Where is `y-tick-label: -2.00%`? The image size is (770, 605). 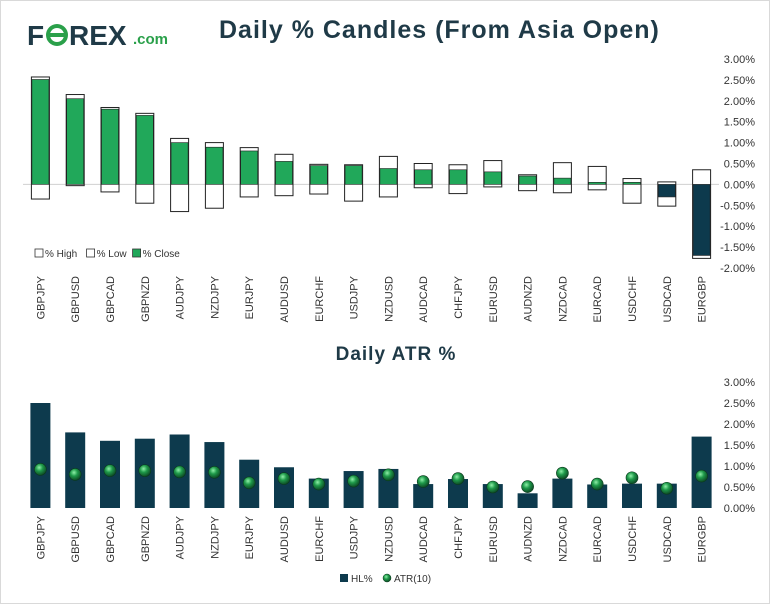 y-tick-label: -2.00% is located at coordinates (737, 269).